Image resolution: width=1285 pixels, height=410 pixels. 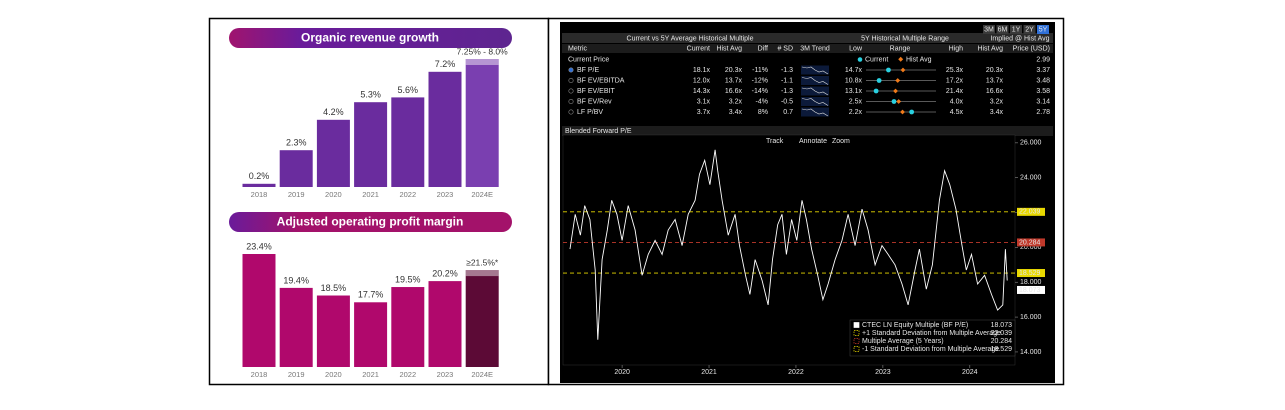 What do you see at coordinates (856, 101) in the screenshot?
I see `cell: 2.5x` at bounding box center [856, 101].